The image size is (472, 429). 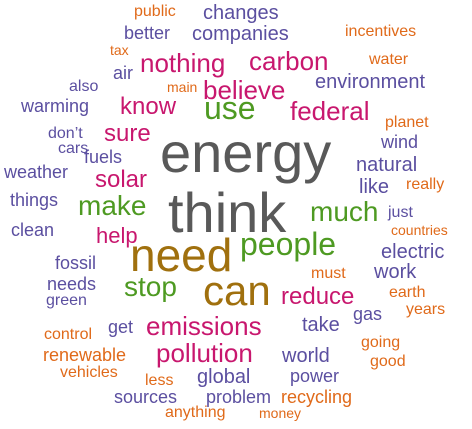 I want to click on word-carbon: carbon, so click(x=289, y=61).